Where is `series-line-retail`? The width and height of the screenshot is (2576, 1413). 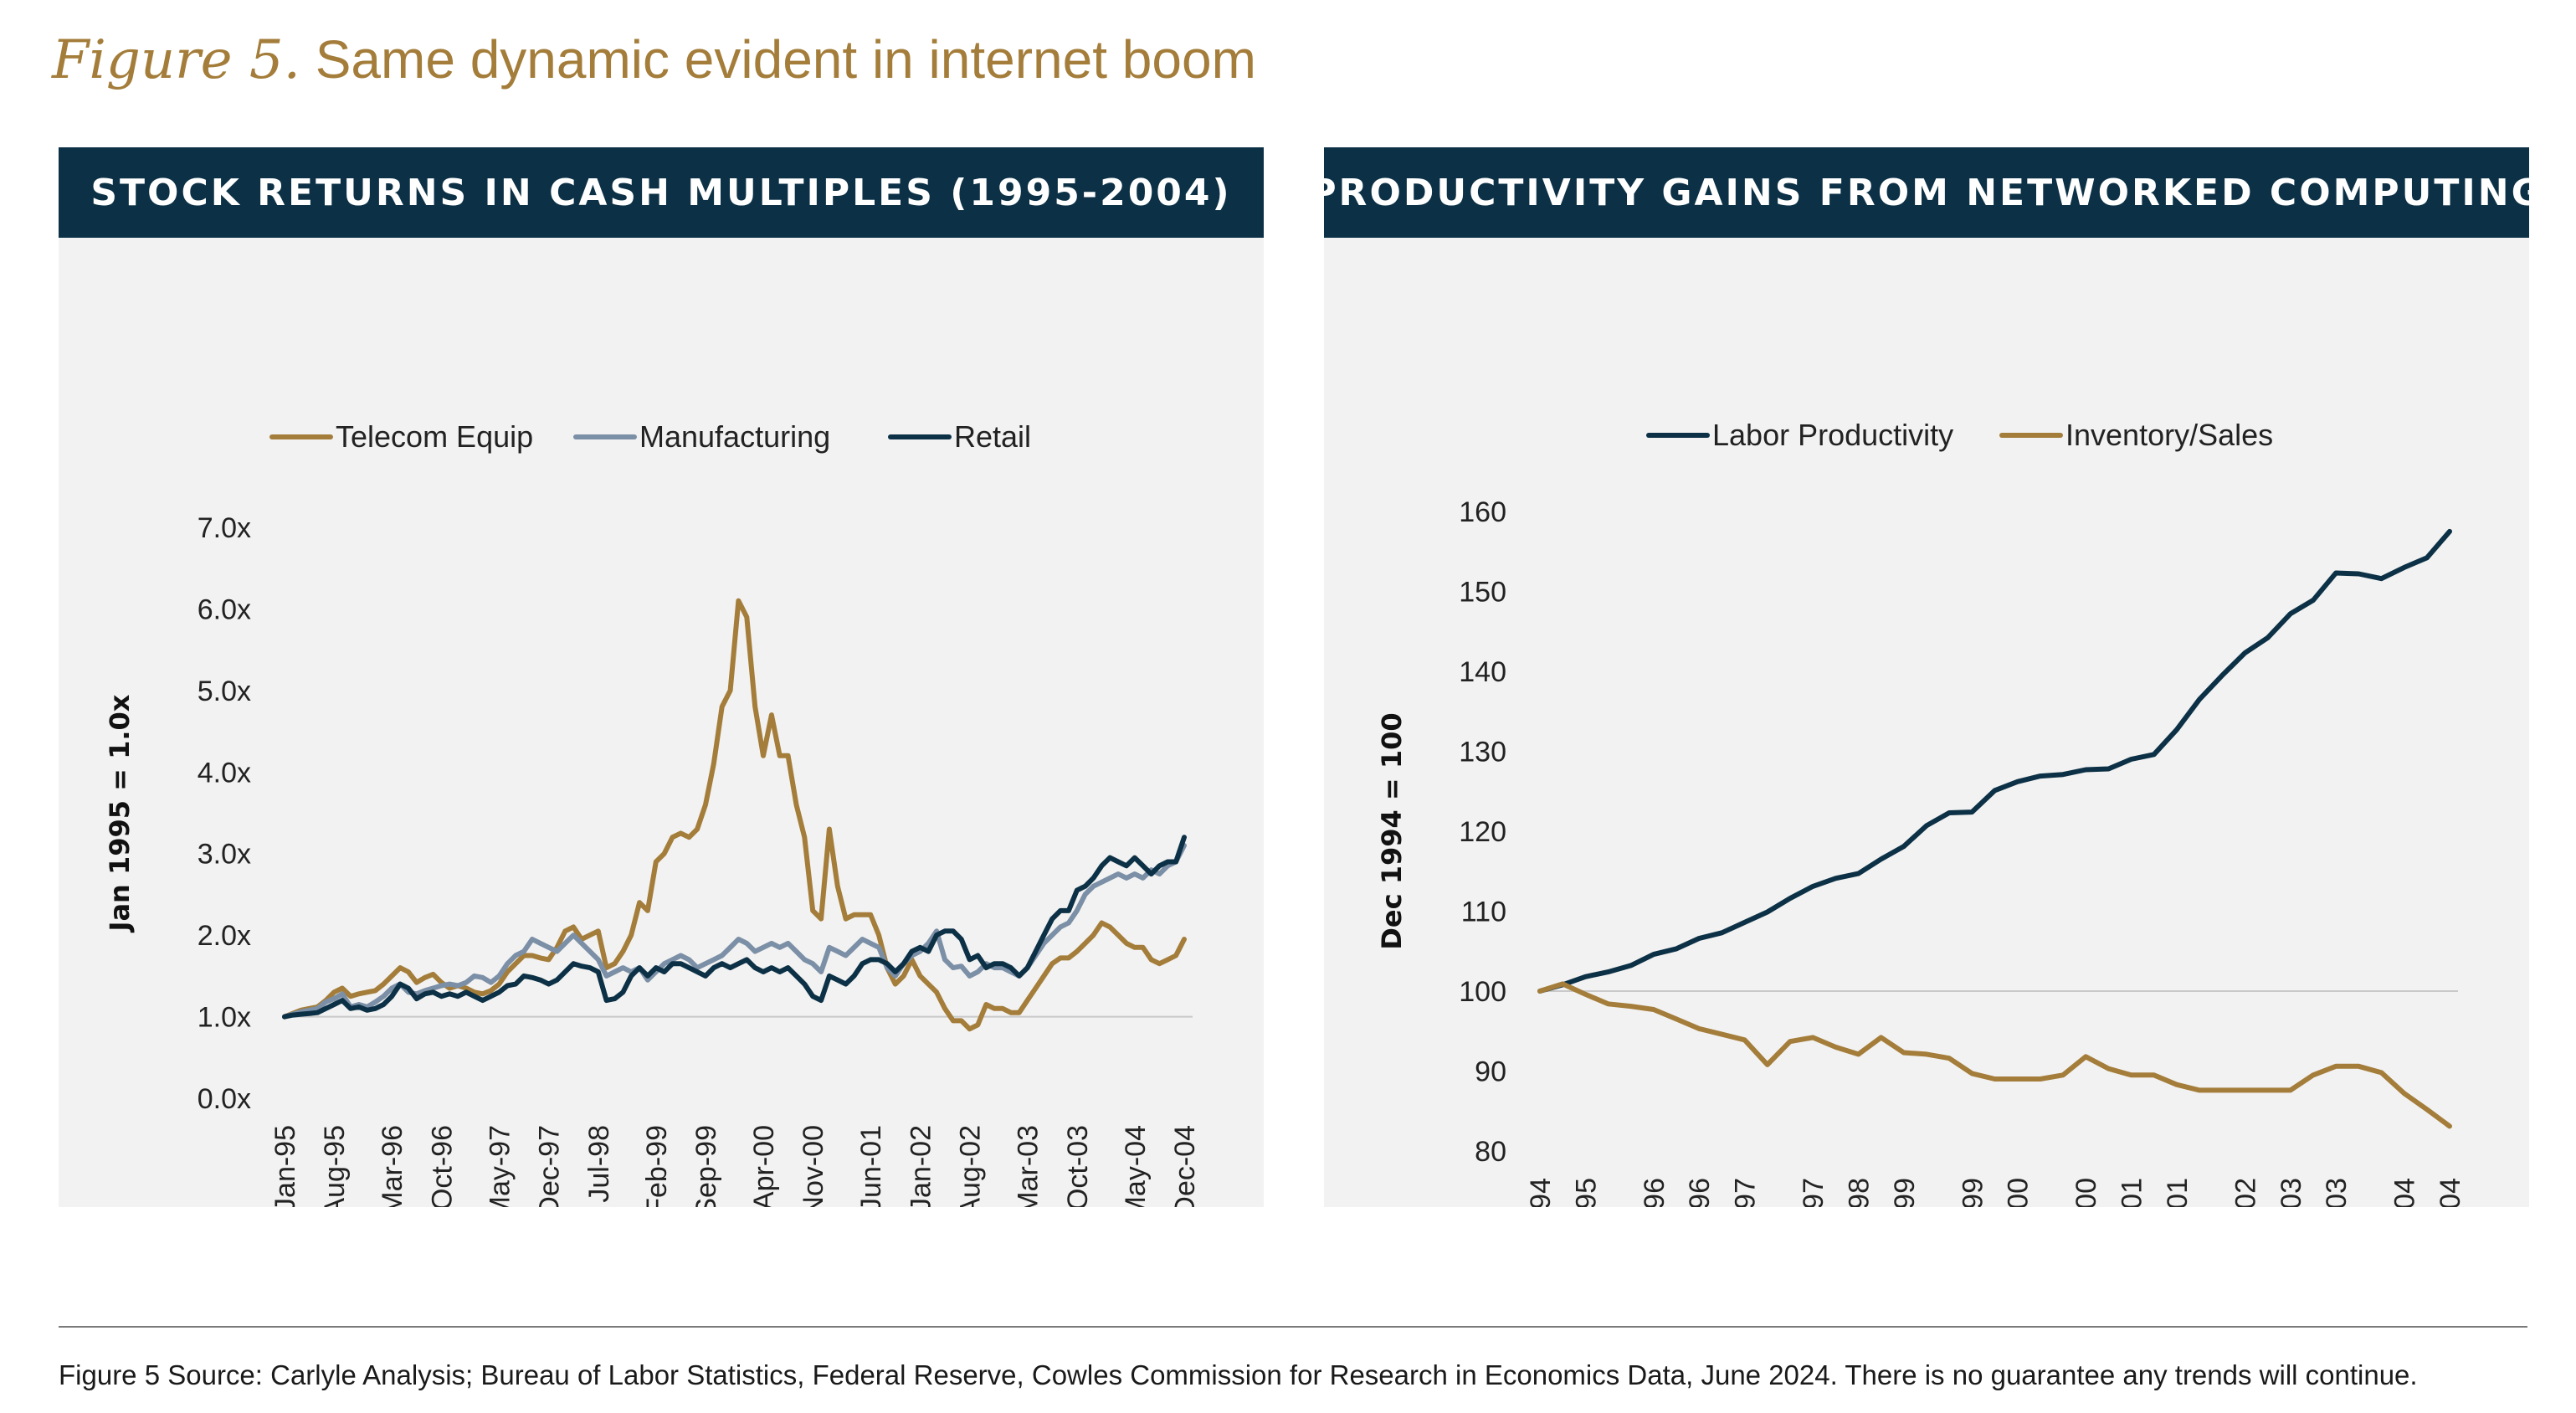 series-line-retail is located at coordinates (734, 928).